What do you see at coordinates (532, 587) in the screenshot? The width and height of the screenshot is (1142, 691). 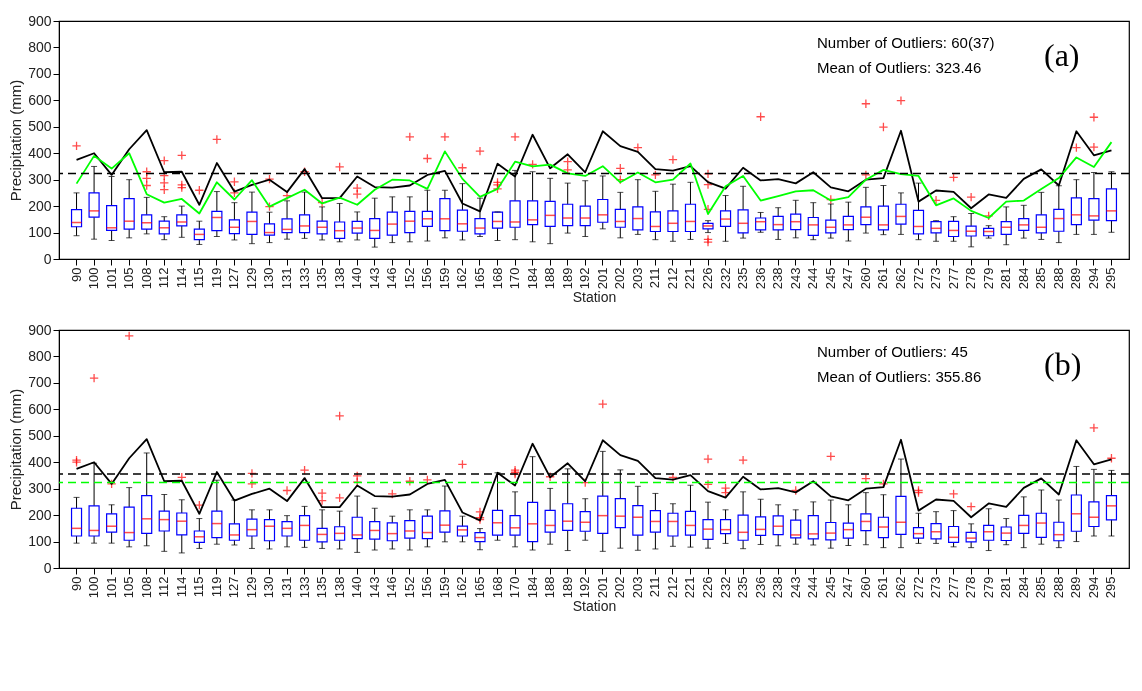 I see `x-tick-label: 184` at bounding box center [532, 587].